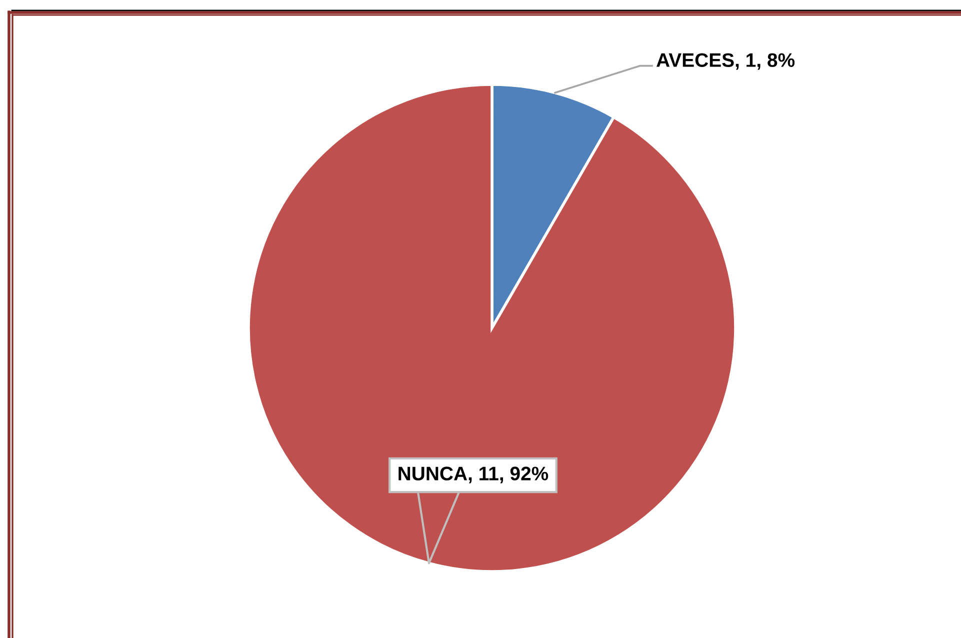 The width and height of the screenshot is (961, 638). I want to click on slice-label: AVECES, 1, 8%, so click(725, 61).